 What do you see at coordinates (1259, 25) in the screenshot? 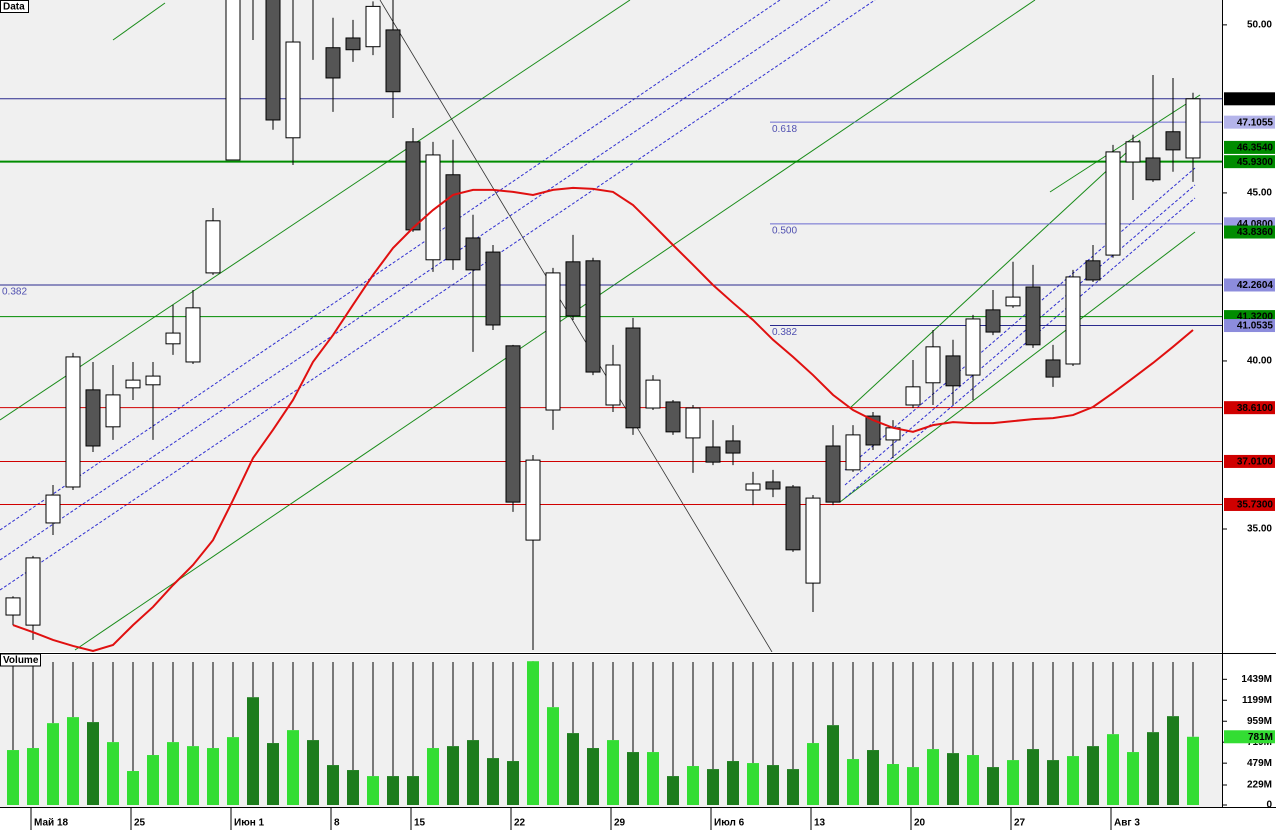
I see `y-tick-label: 50.00` at bounding box center [1259, 25].